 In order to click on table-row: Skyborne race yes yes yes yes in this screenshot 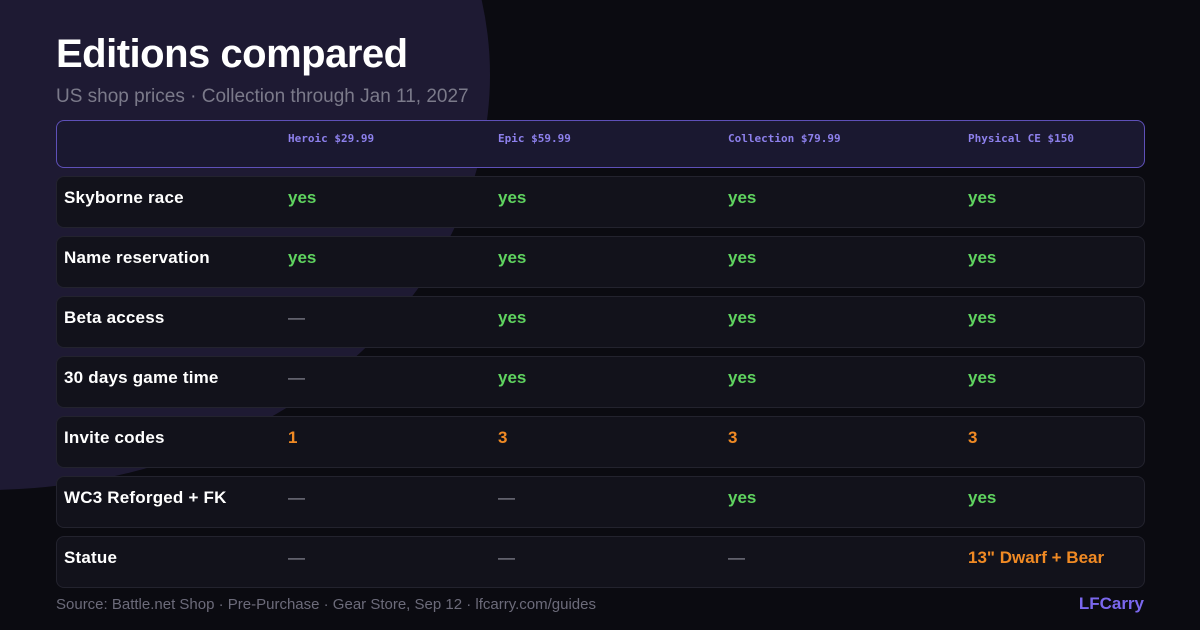, I will do `click(600, 202)`.